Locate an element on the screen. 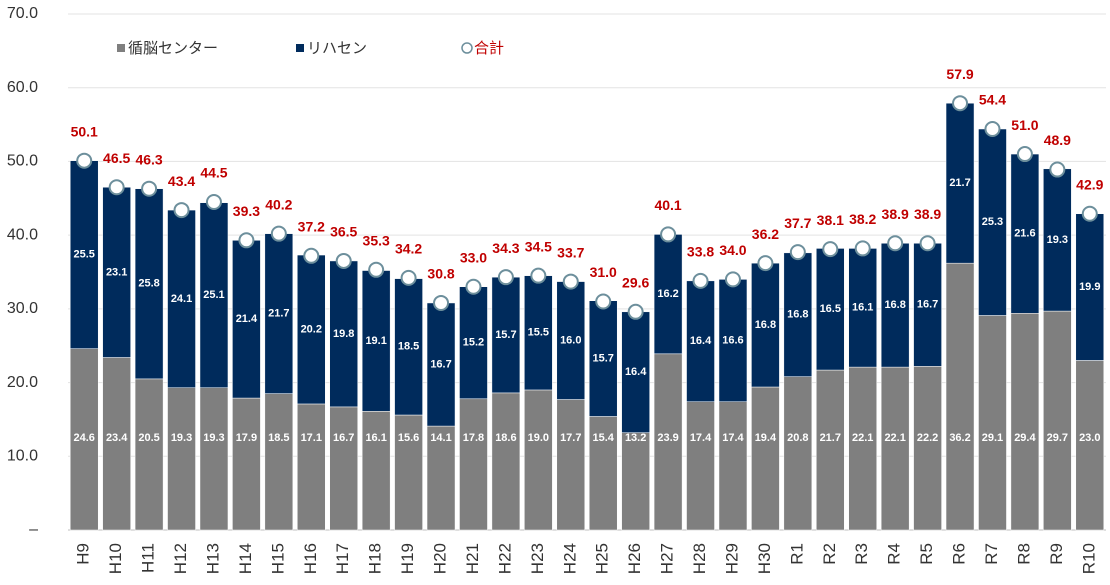  data-label: 23.1 is located at coordinates (116, 272).